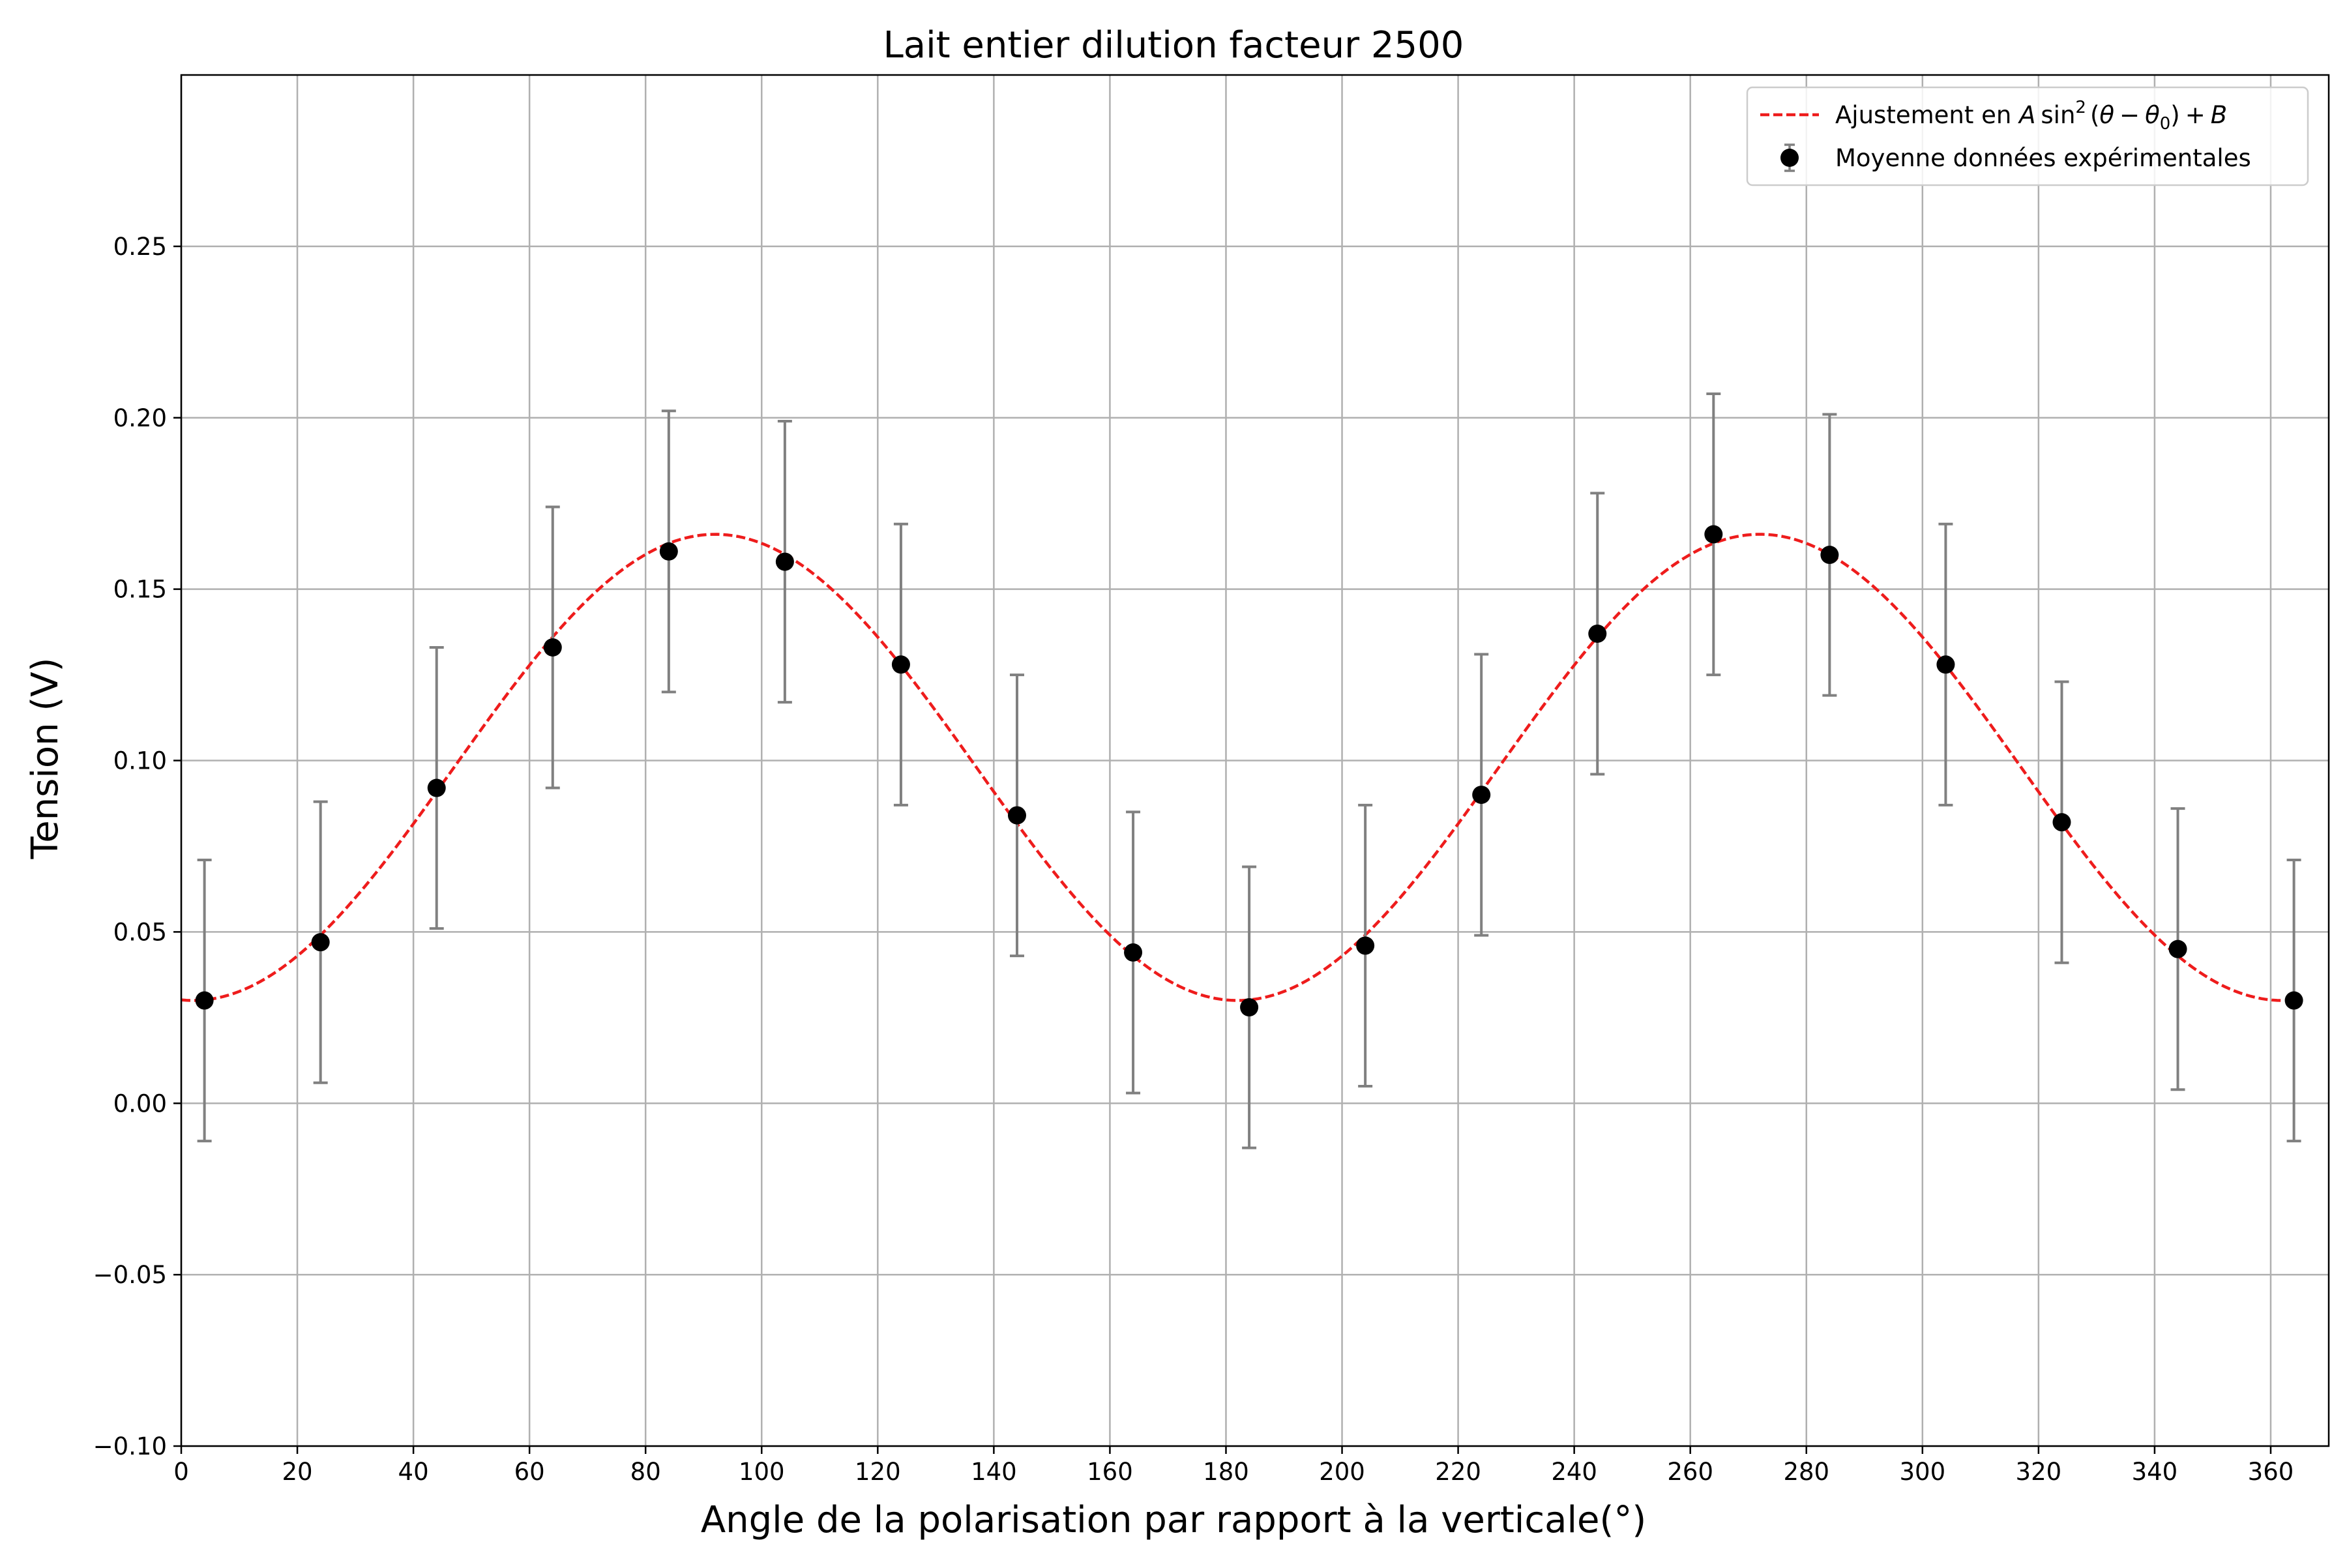 The width and height of the screenshot is (2347, 1568). What do you see at coordinates (140, 761) in the screenshot?
I see `y-tick-label: 0.10` at bounding box center [140, 761].